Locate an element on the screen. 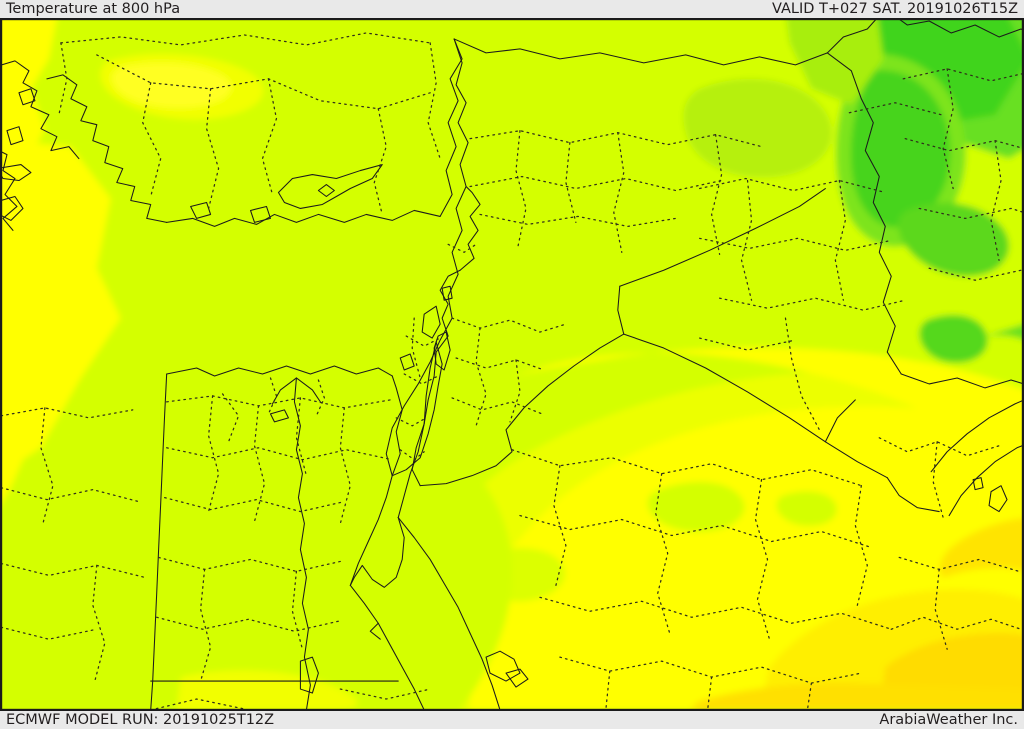 The width and height of the screenshot is (1024, 729). border-israel-egypt is located at coordinates (397, 426).